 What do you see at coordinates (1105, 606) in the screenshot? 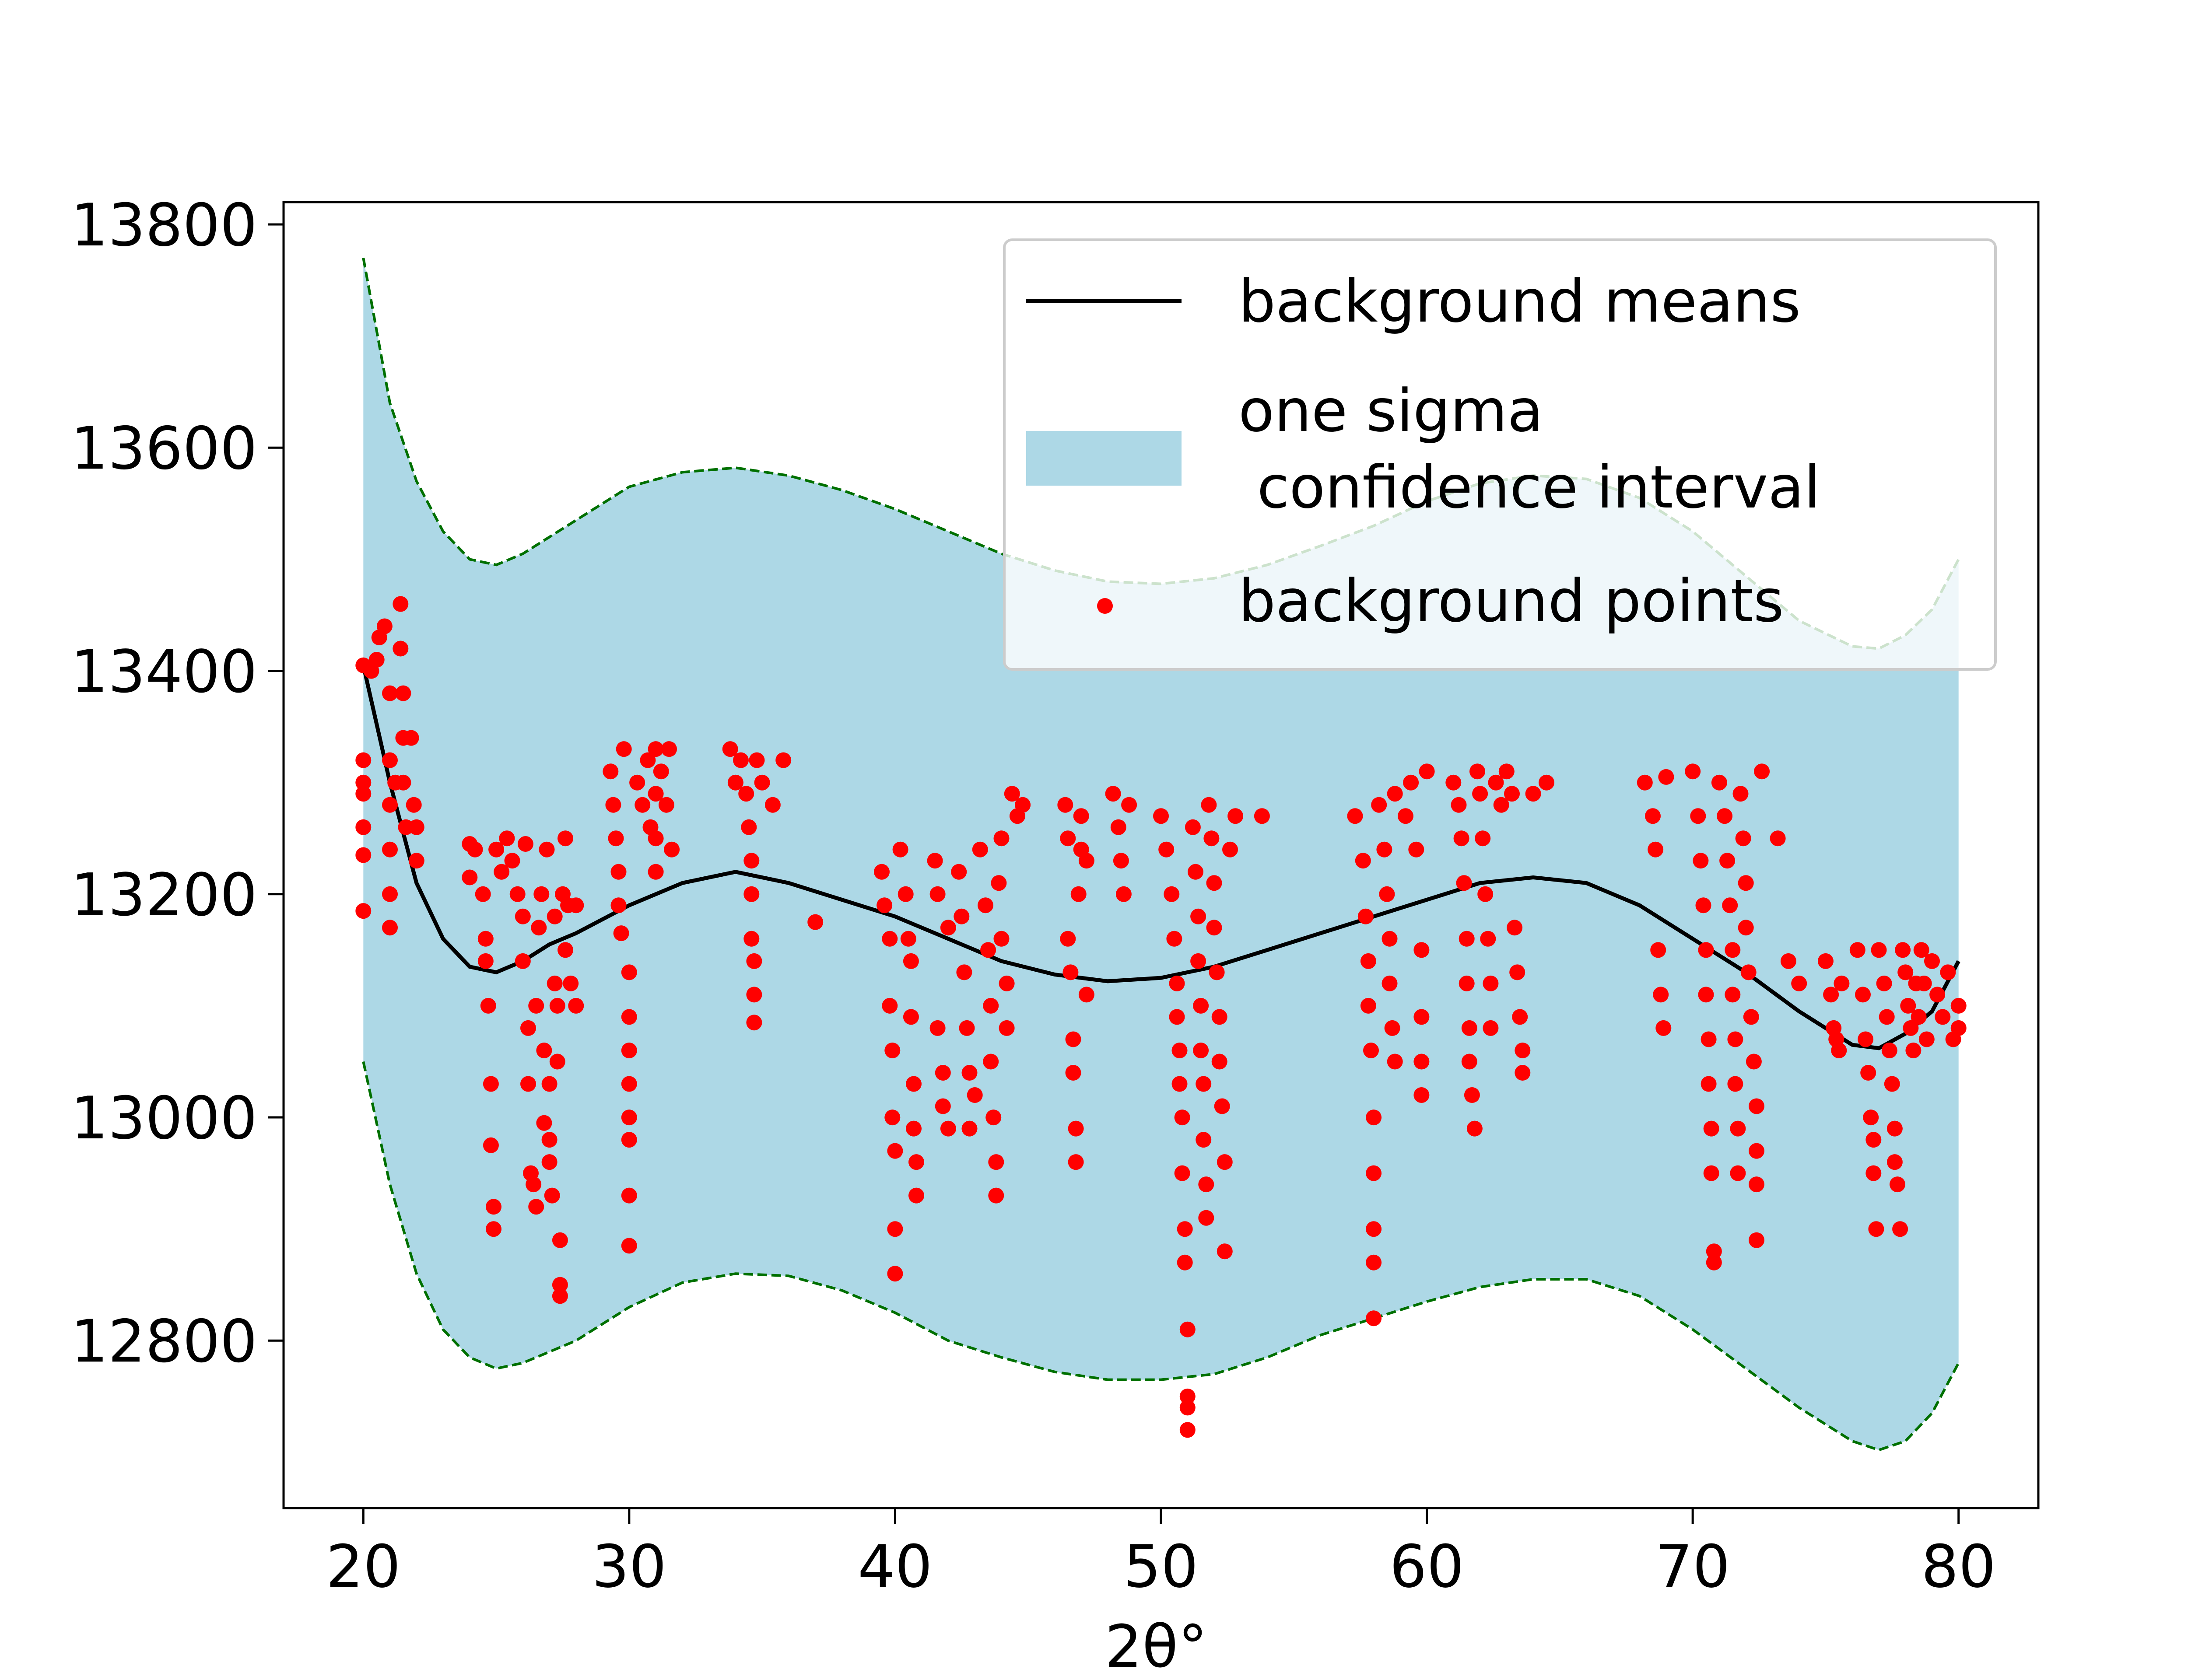
I see `legend-swatch-background-points` at bounding box center [1105, 606].